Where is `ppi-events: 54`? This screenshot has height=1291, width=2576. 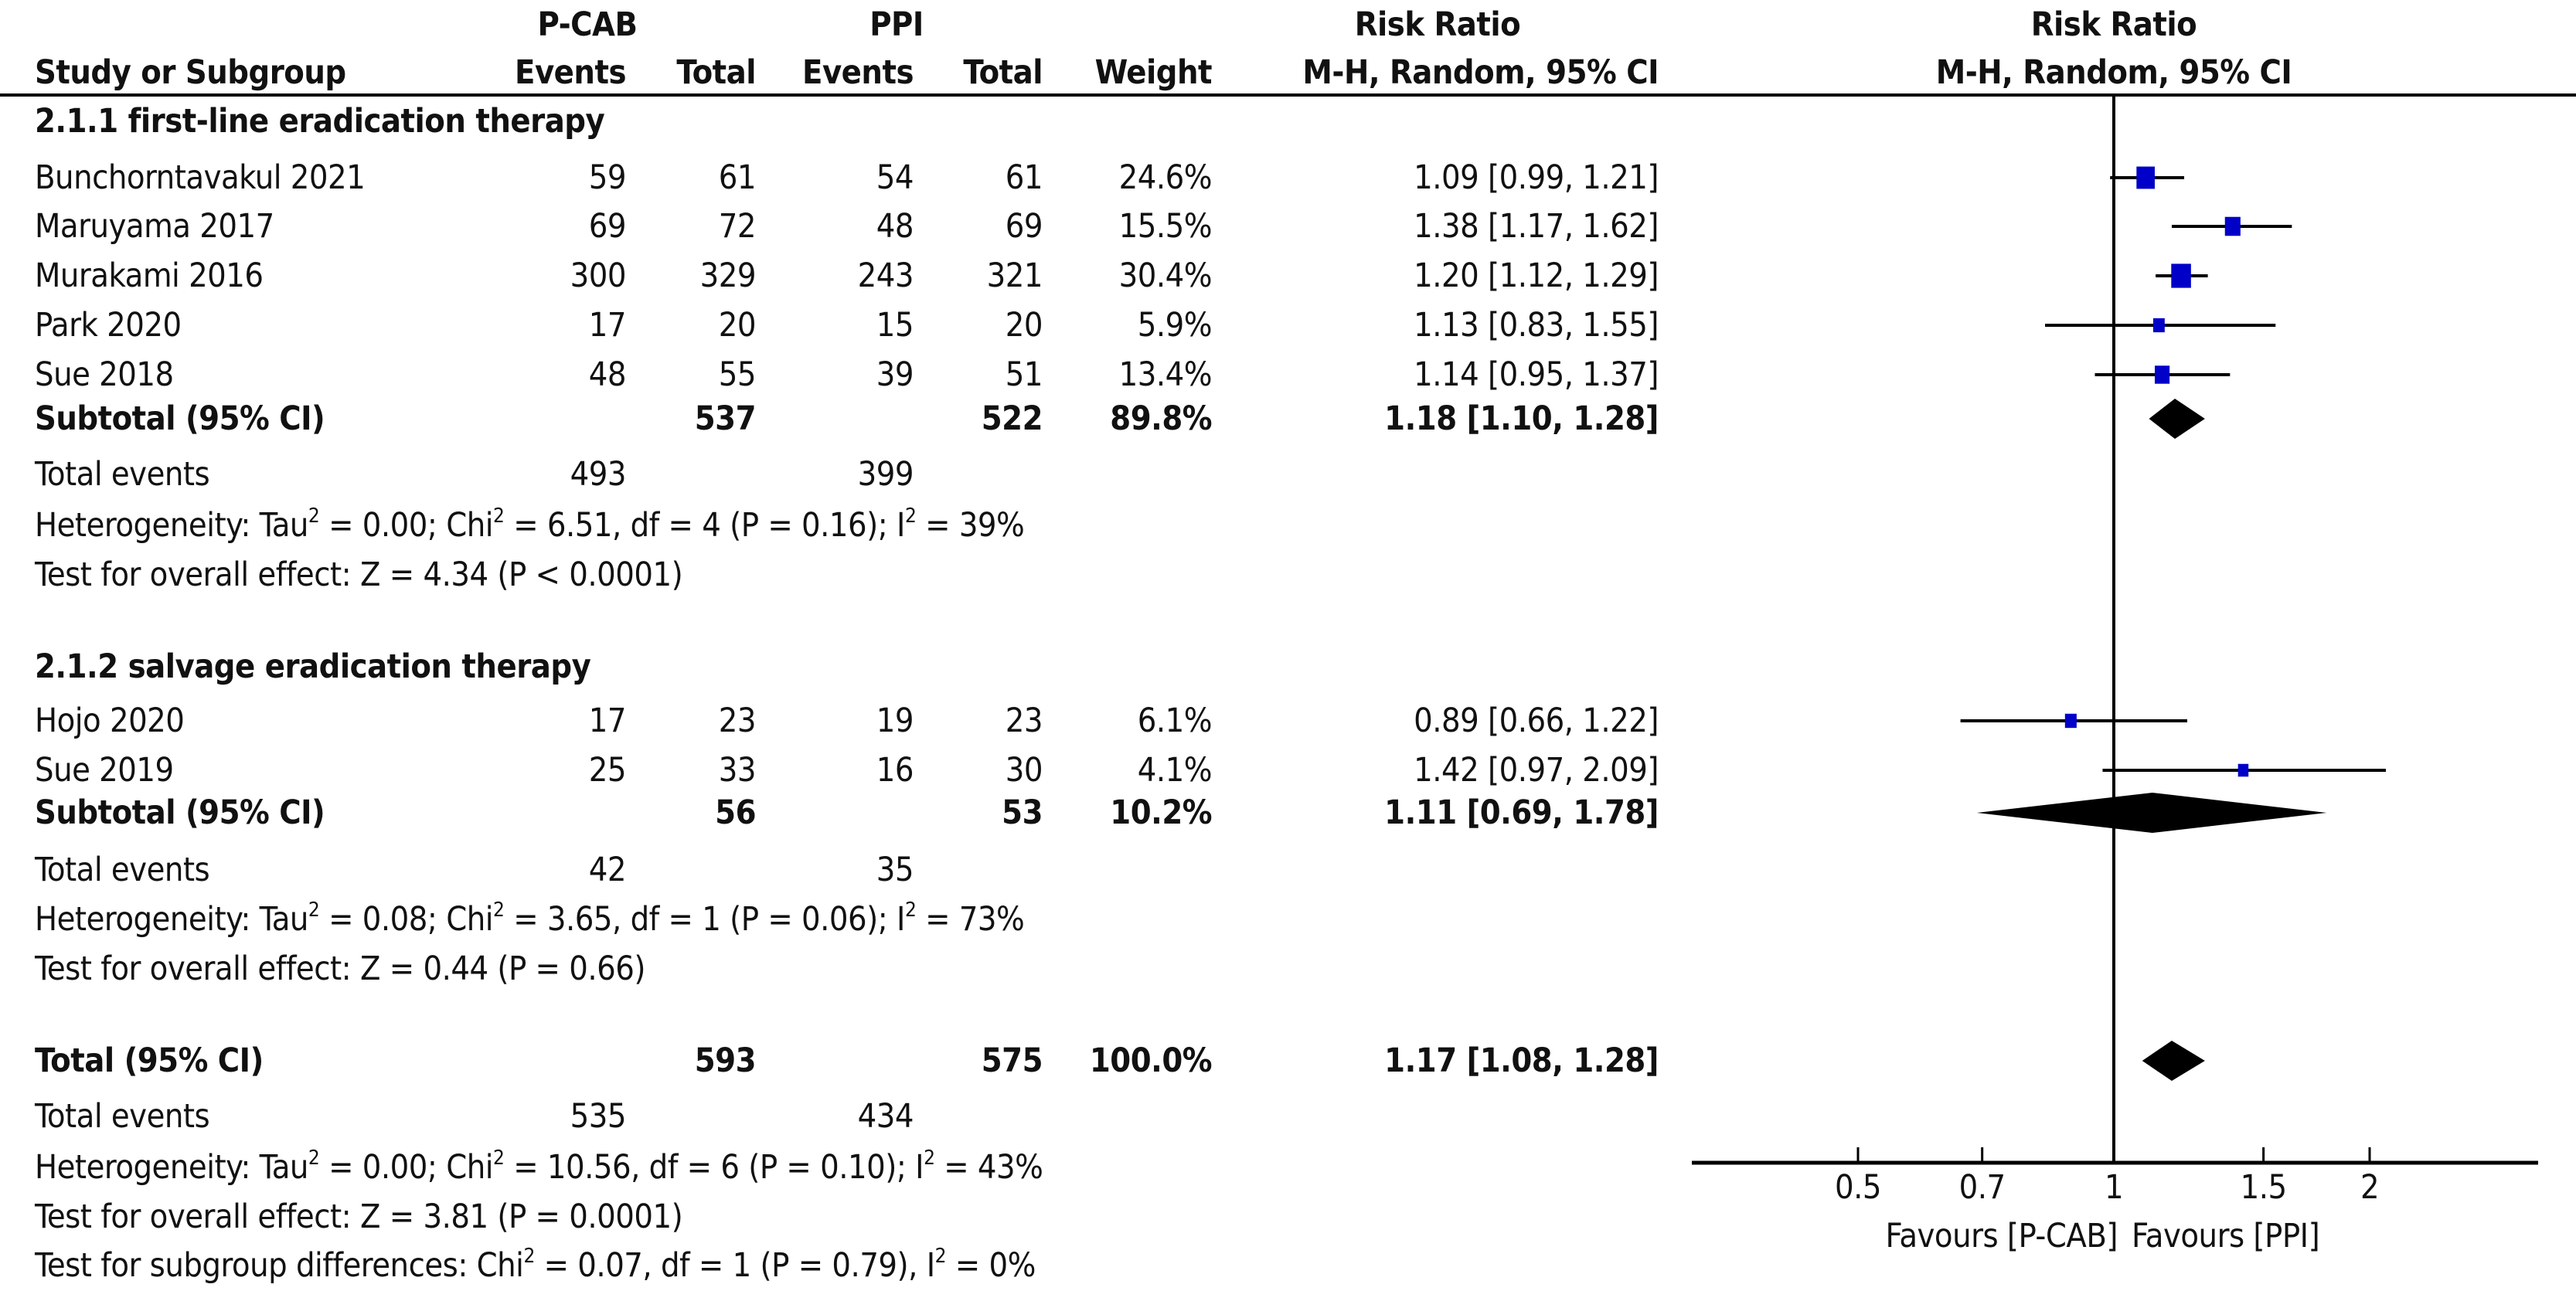 ppi-events: 54 is located at coordinates (895, 177).